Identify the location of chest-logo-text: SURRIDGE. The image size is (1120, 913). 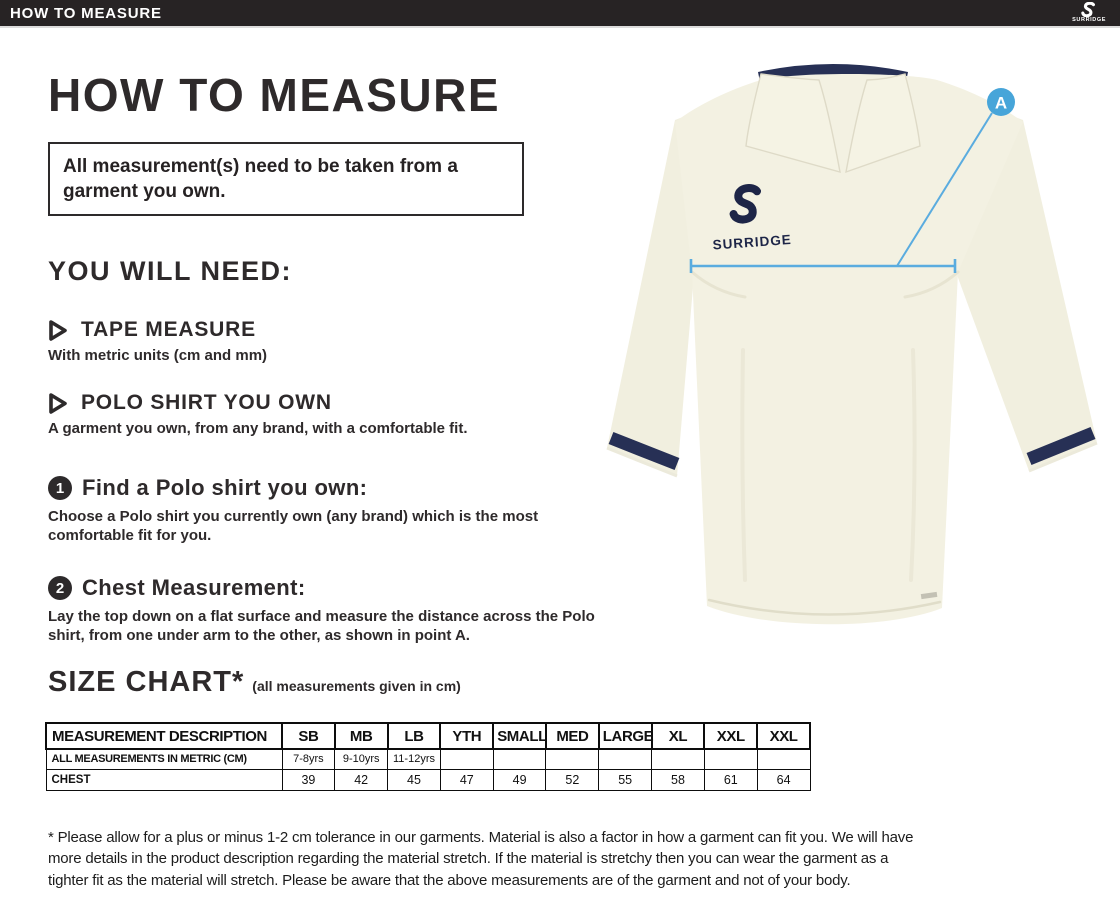
(752, 242).